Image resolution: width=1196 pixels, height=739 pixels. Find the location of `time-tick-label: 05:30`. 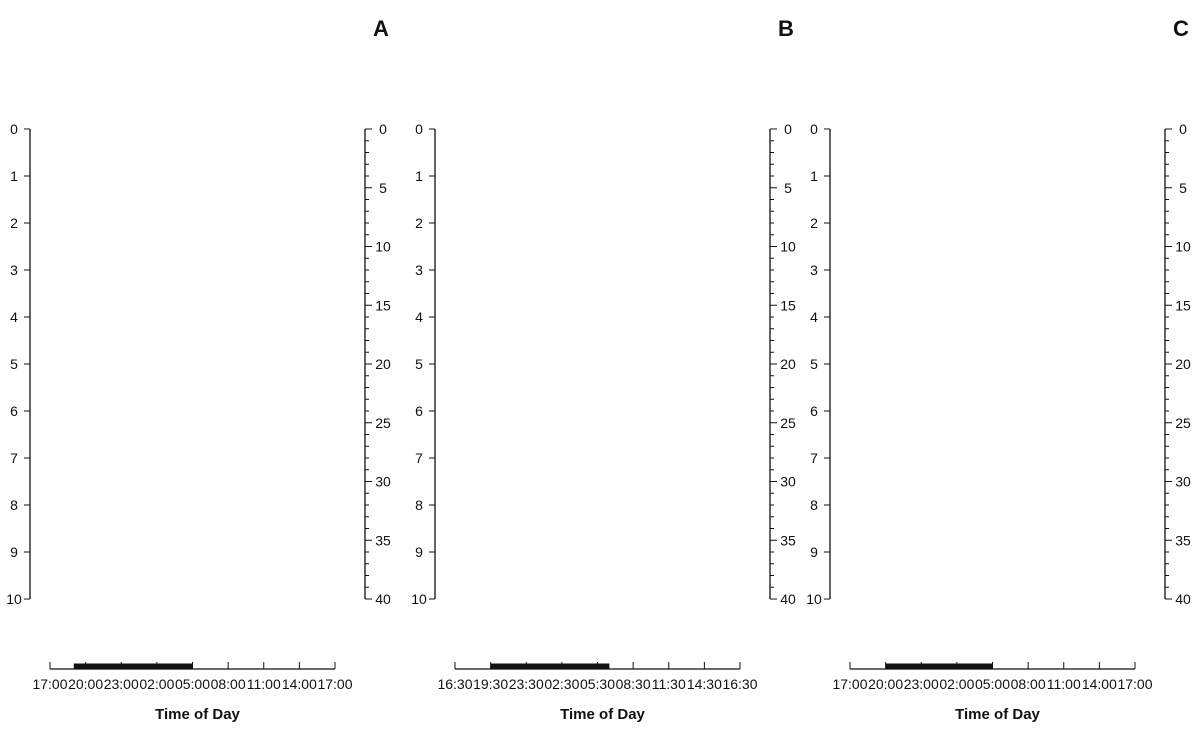

time-tick-label: 05:30 is located at coordinates (597, 684).